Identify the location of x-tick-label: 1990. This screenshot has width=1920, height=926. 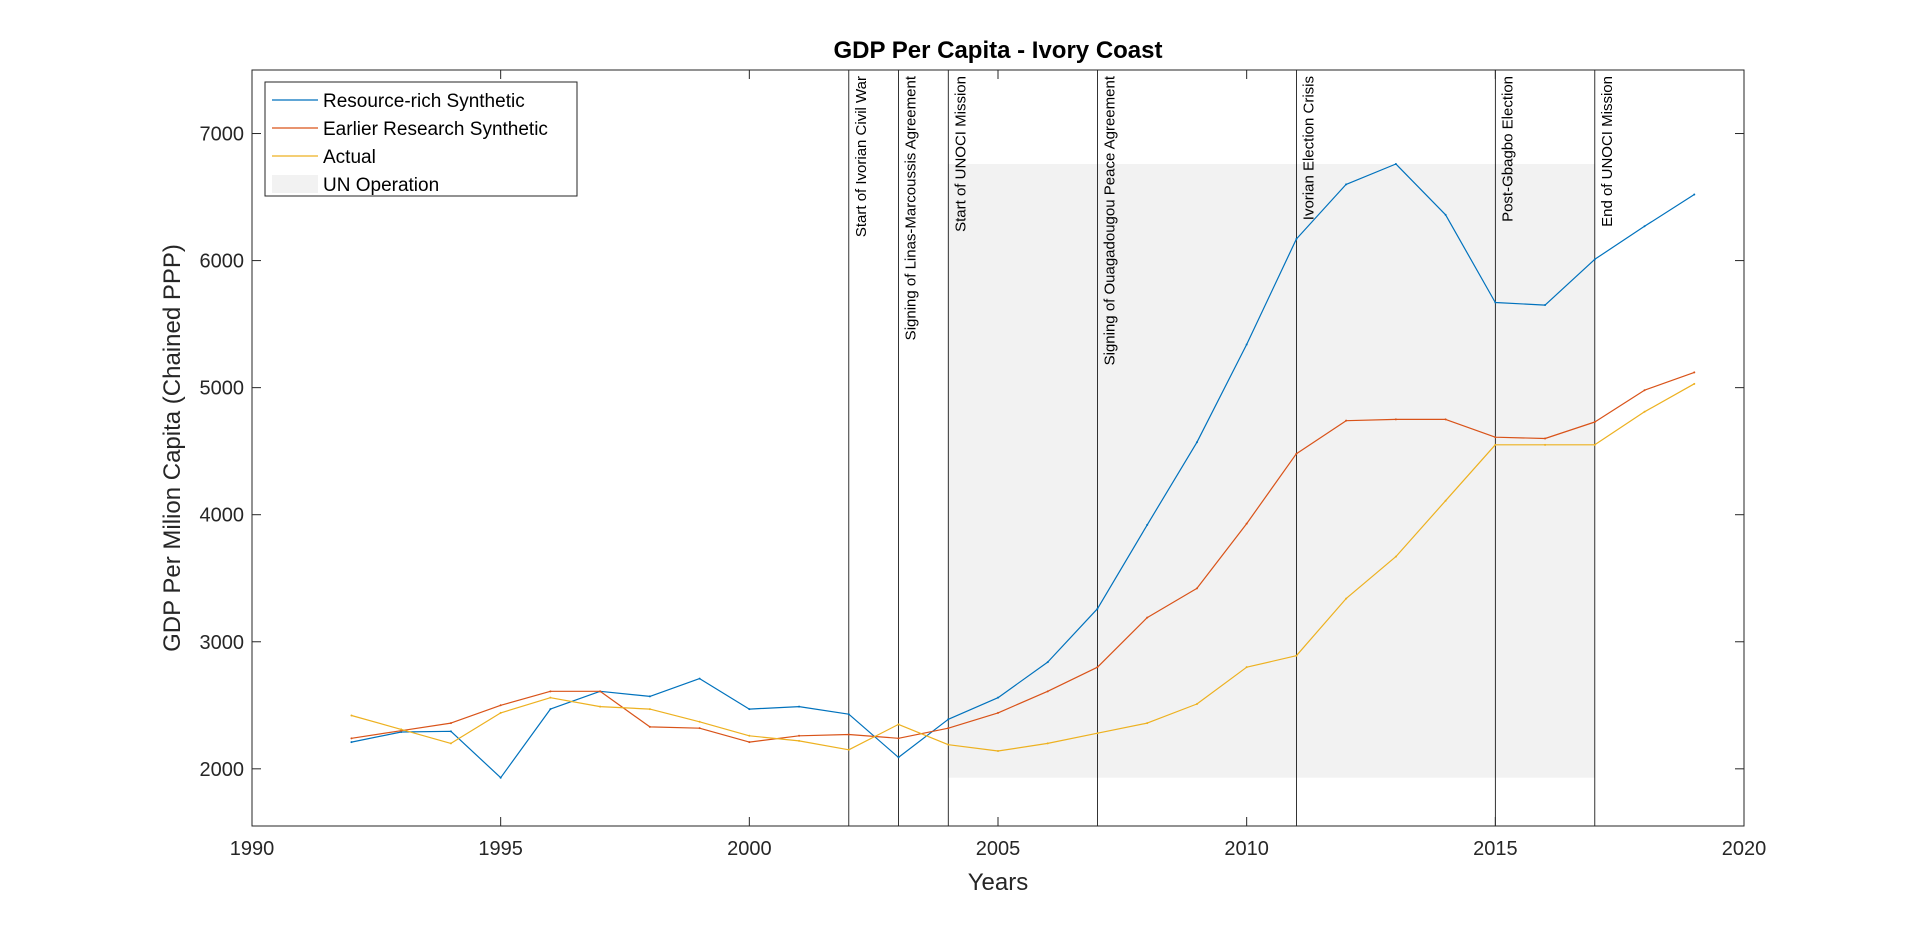
(252, 849).